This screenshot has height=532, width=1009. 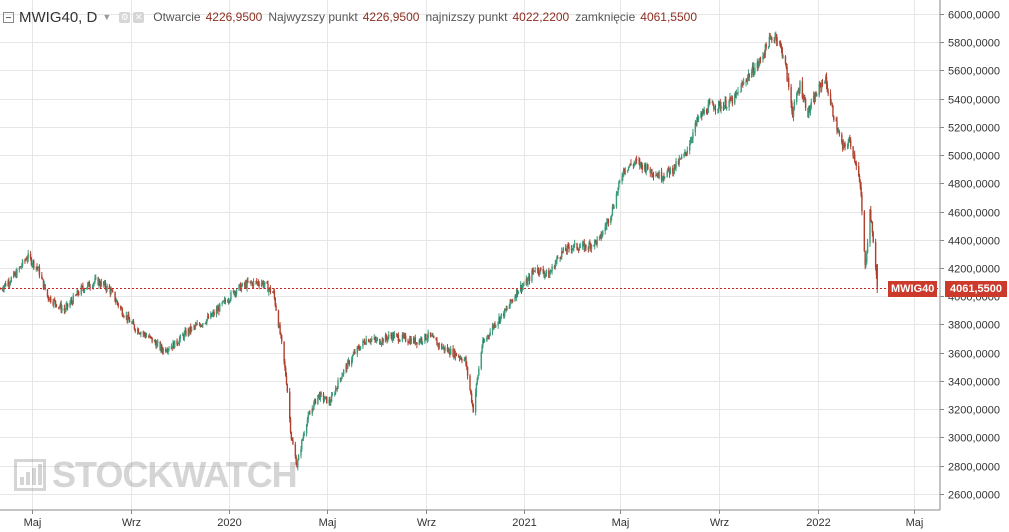 What do you see at coordinates (8, 17) in the screenshot?
I see `collapse-icon` at bounding box center [8, 17].